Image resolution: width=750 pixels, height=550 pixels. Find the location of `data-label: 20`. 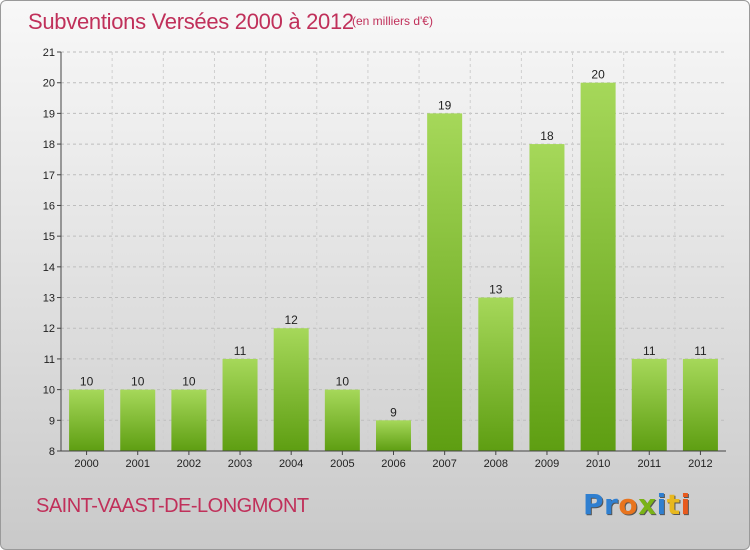

data-label: 20 is located at coordinates (598, 75).